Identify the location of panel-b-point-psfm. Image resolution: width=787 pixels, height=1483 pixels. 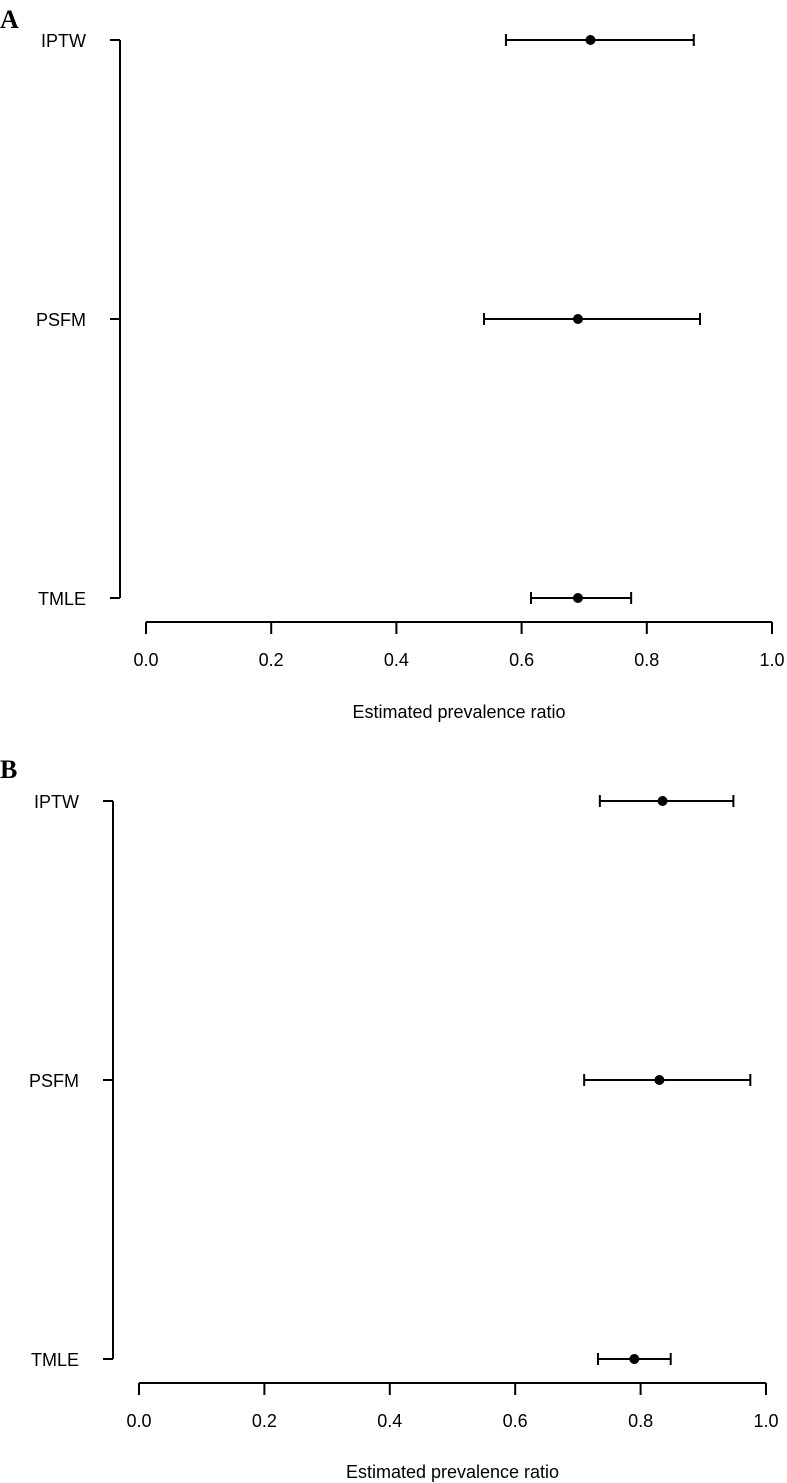
(659, 1080).